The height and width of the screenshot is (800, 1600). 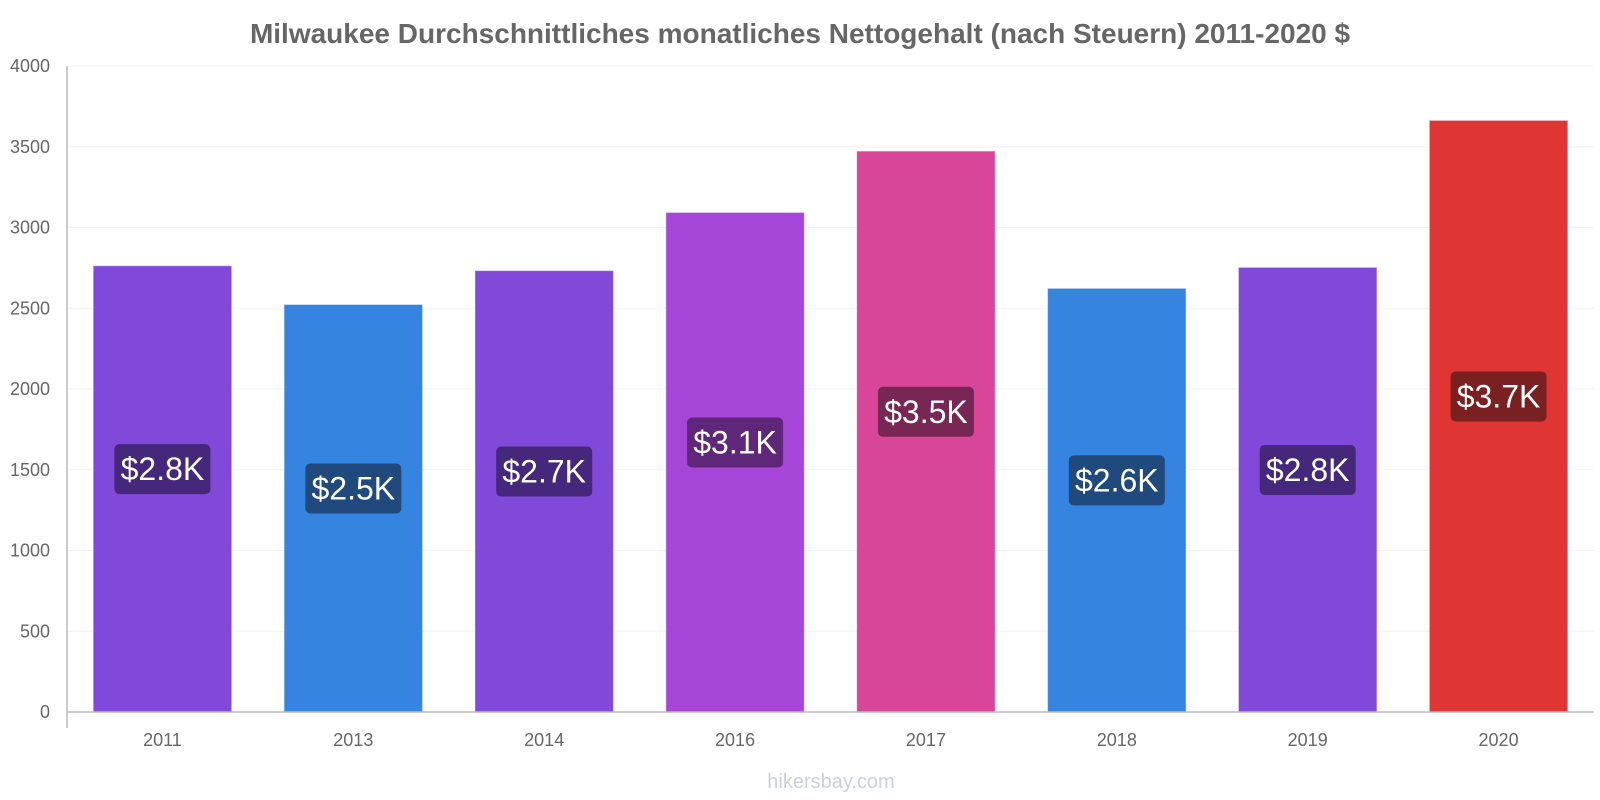 What do you see at coordinates (544, 740) in the screenshot?
I see `x-tick-label: 2014` at bounding box center [544, 740].